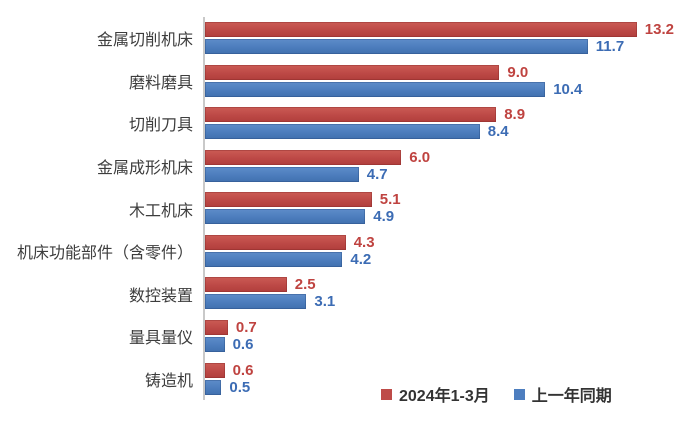 Image resolution: width=700 pixels, height=423 pixels. I want to click on chart-row: 木工机床 5.1 4.9, so click(350, 208).